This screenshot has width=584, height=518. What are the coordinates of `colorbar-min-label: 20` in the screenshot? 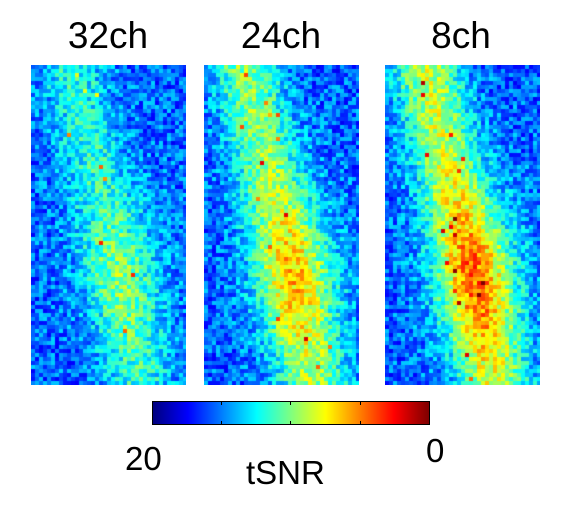 It's located at (143, 458).